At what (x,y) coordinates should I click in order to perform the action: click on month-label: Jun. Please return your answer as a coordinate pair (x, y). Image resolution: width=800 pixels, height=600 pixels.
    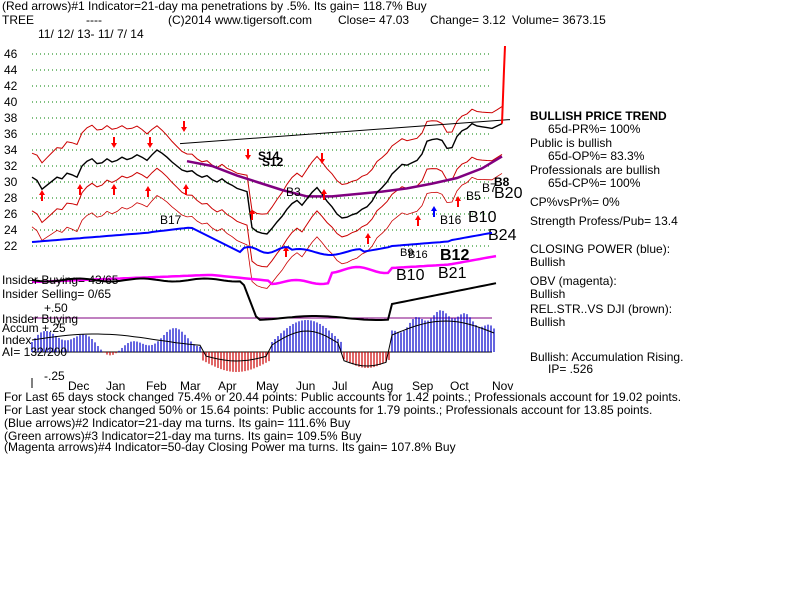
    Looking at the image, I should click on (305, 386).